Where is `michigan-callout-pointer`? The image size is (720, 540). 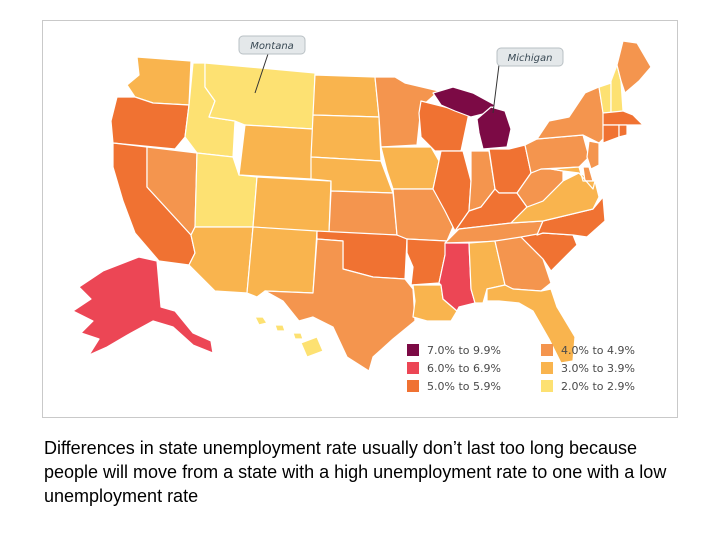 michigan-callout-pointer is located at coordinates (496, 89).